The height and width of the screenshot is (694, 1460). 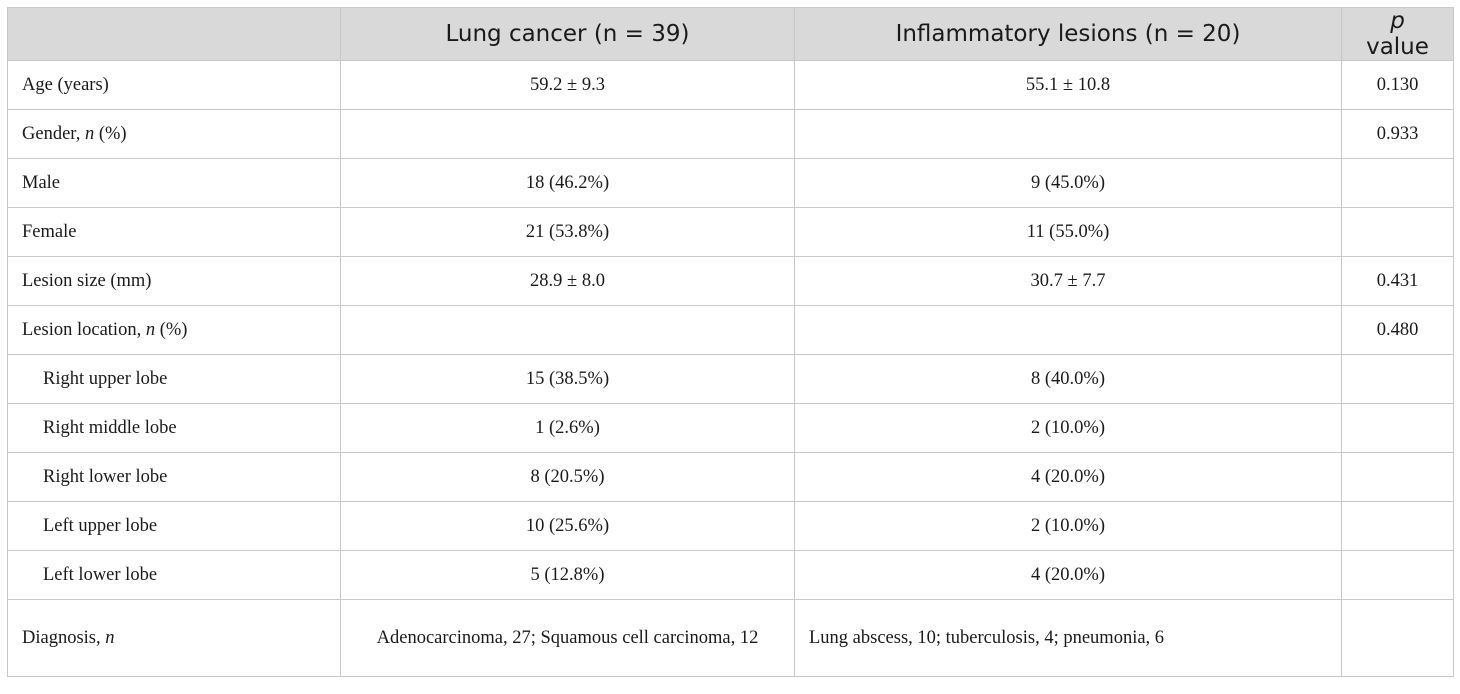 What do you see at coordinates (174, 183) in the screenshot?
I see `row-label: Male` at bounding box center [174, 183].